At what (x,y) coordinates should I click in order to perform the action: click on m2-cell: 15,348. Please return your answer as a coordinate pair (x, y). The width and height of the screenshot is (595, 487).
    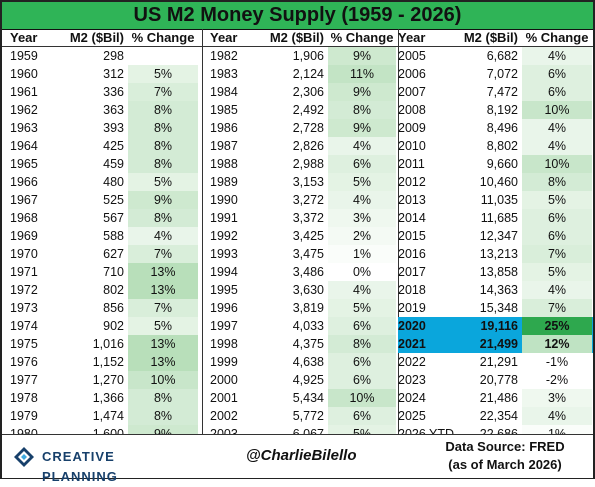
    Looking at the image, I should click on (498, 308).